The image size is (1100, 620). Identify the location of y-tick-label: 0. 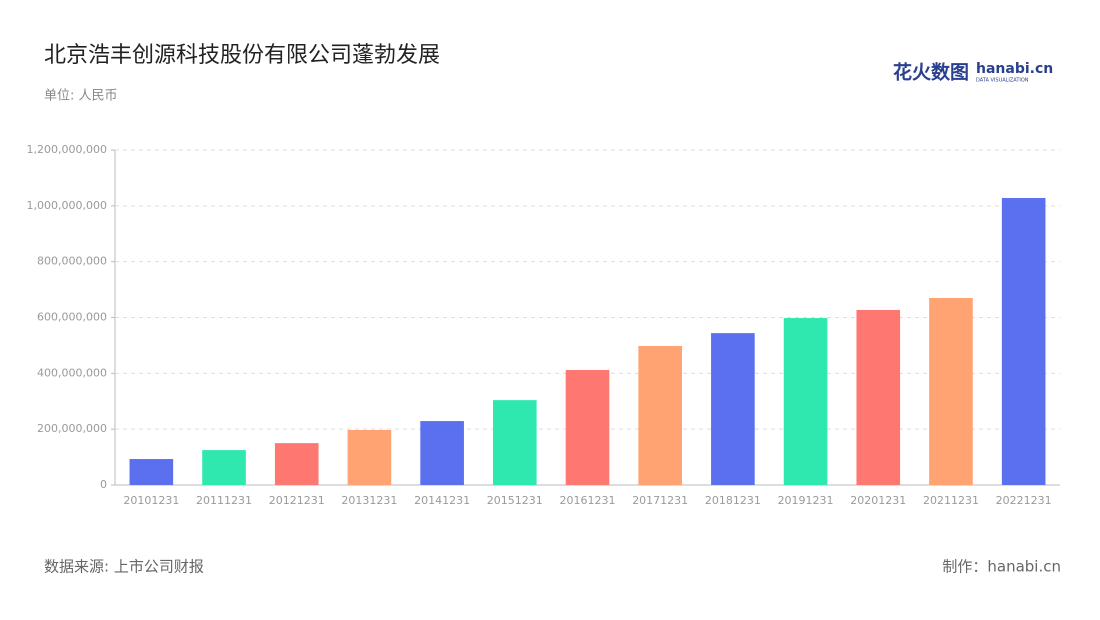
(103, 484).